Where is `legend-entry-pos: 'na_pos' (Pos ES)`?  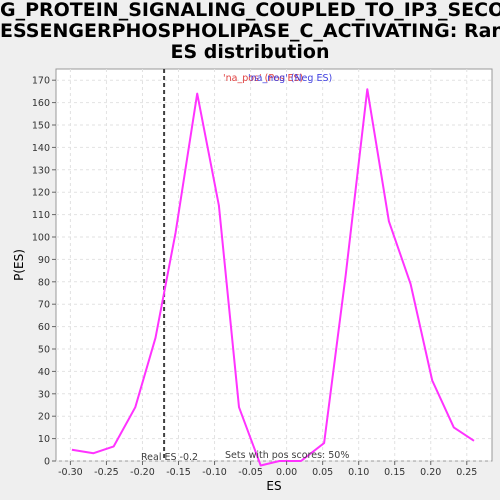
legend-entry-pos: 'na_pos' (Pos ES) is located at coordinates (263, 78).